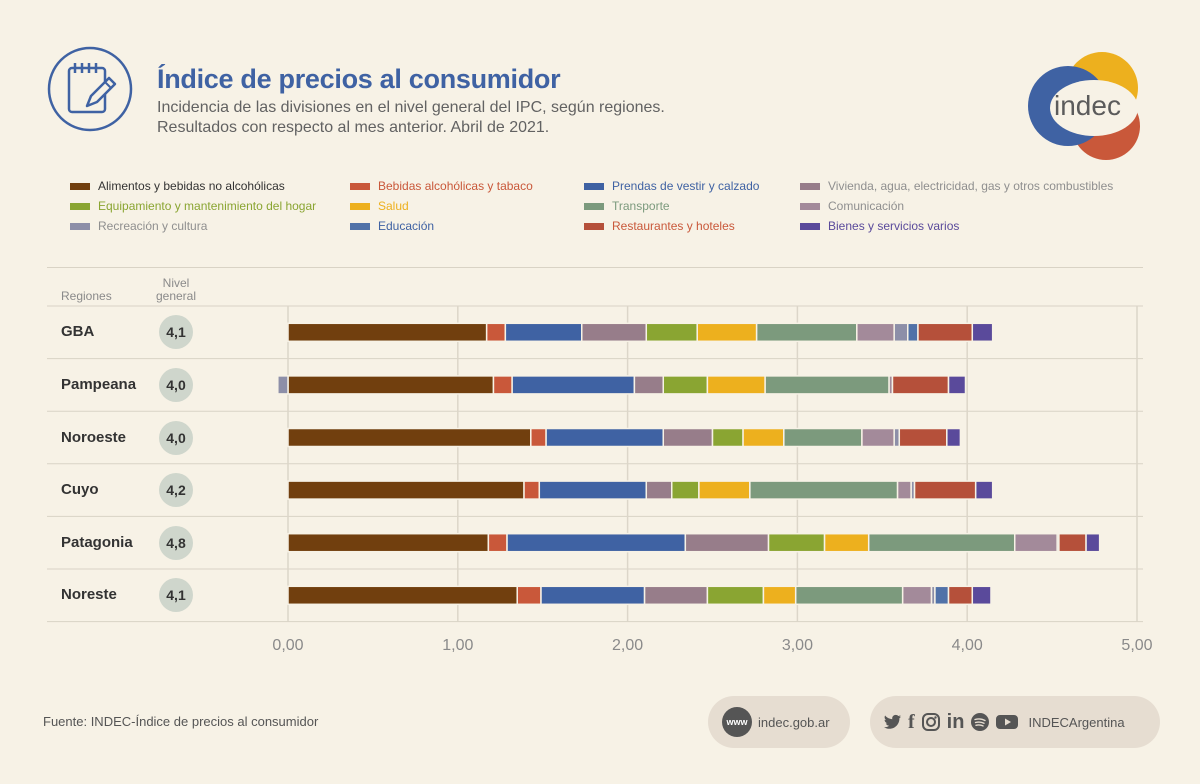 This screenshot has height=784, width=1200. What do you see at coordinates (176, 542) in the screenshot?
I see `general-level-badge: 4,8` at bounding box center [176, 542].